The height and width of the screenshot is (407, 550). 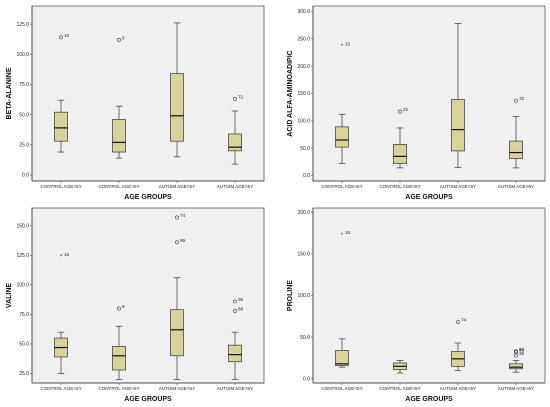 I want to click on box-plot-0: 16, so click(x=62, y=93).